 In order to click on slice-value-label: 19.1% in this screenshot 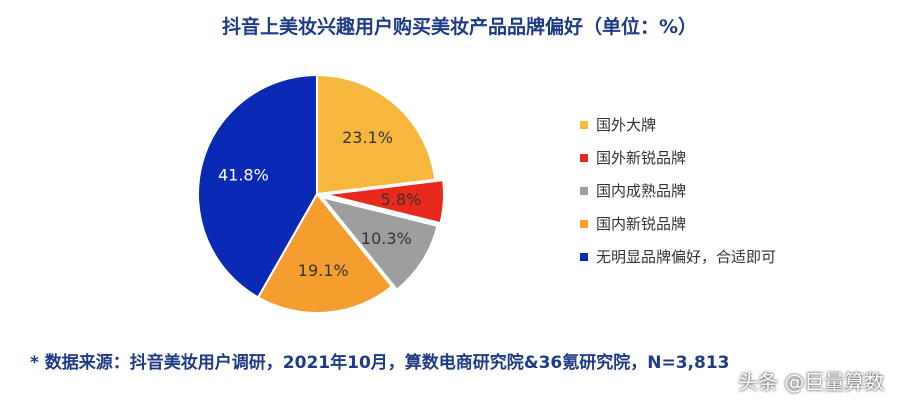, I will do `click(323, 270)`.